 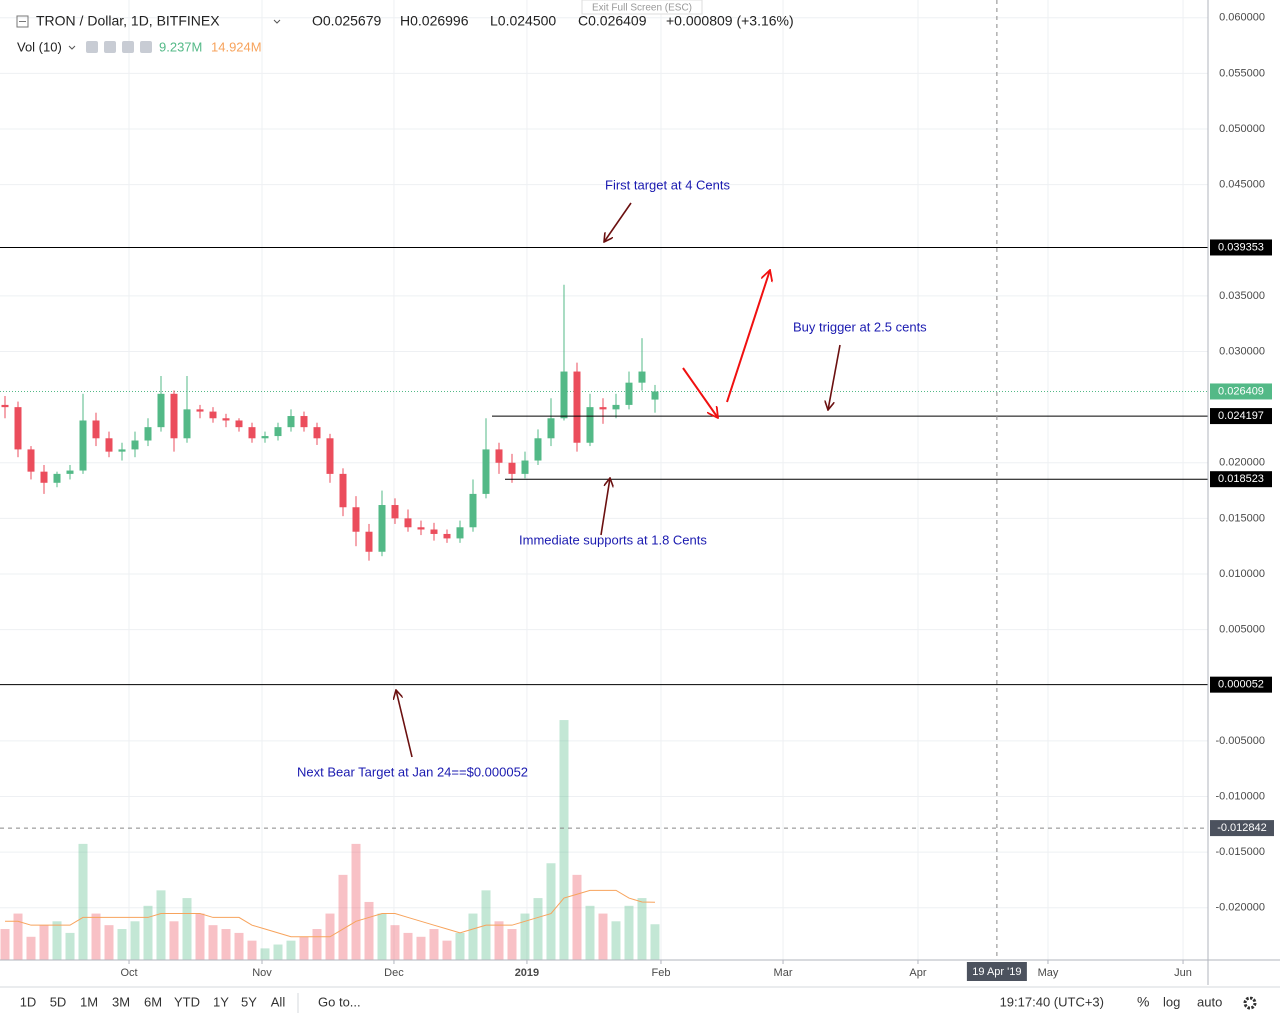 I want to click on auto-toggle: auto, so click(x=1209, y=1001).